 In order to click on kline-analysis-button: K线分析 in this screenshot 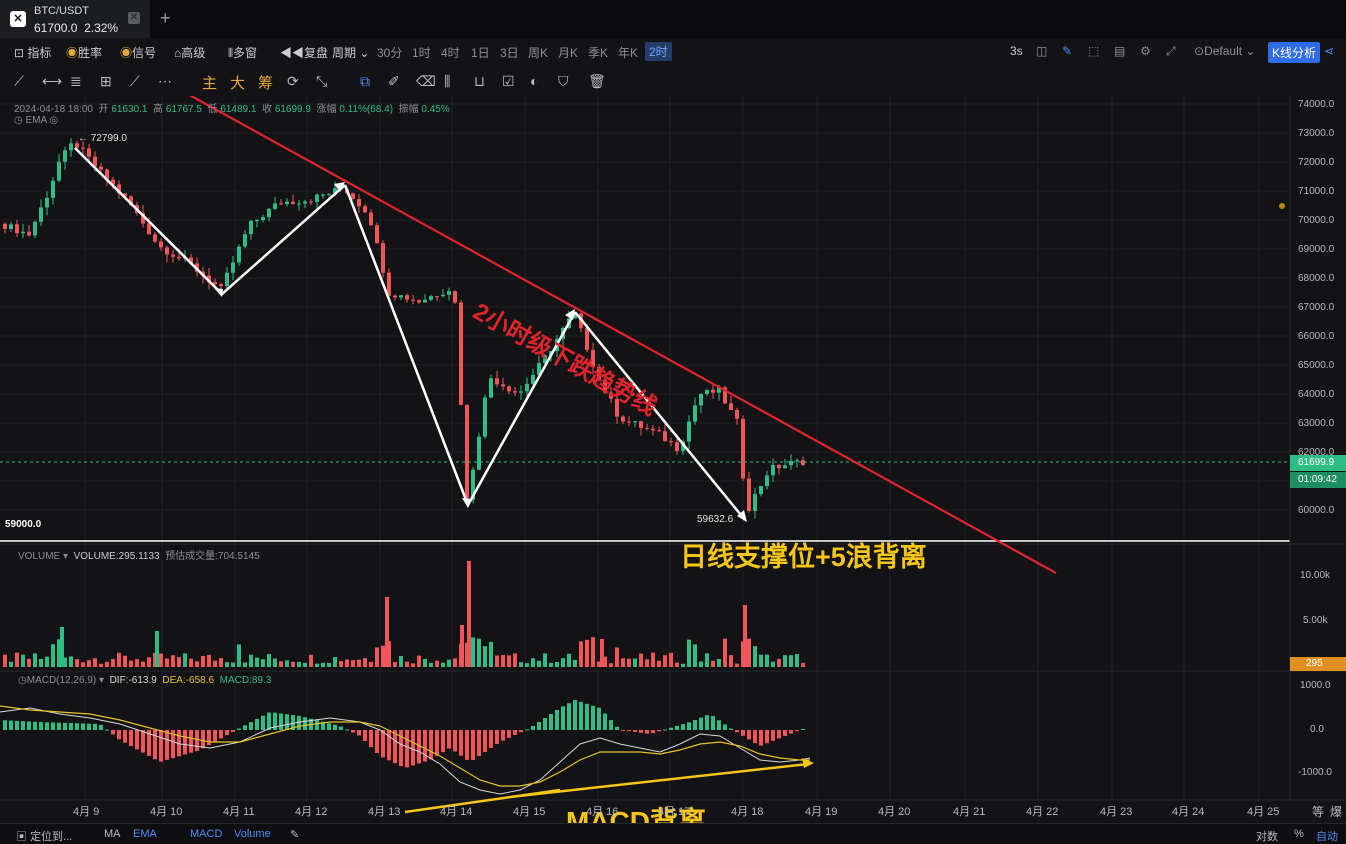, I will do `click(1294, 52)`.